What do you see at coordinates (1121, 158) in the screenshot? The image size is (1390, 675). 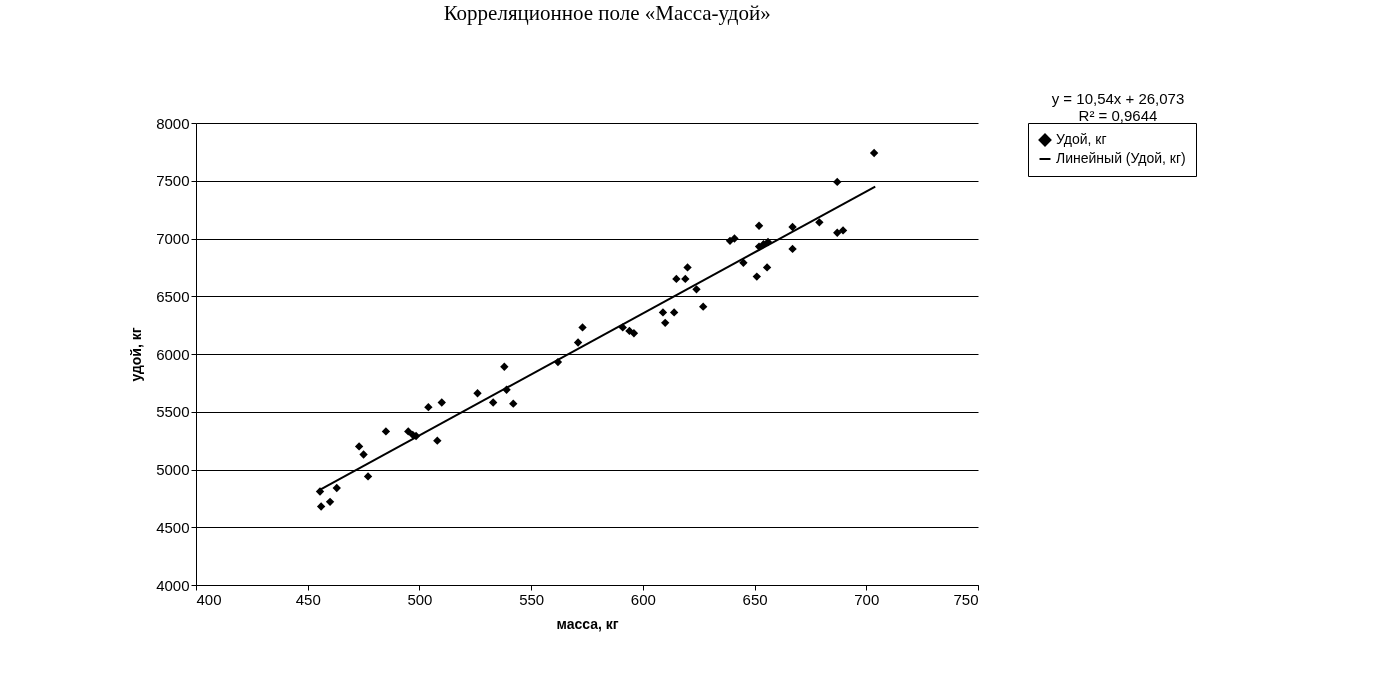 I see `legend-label: Линейный (Удой, кг)` at bounding box center [1121, 158].